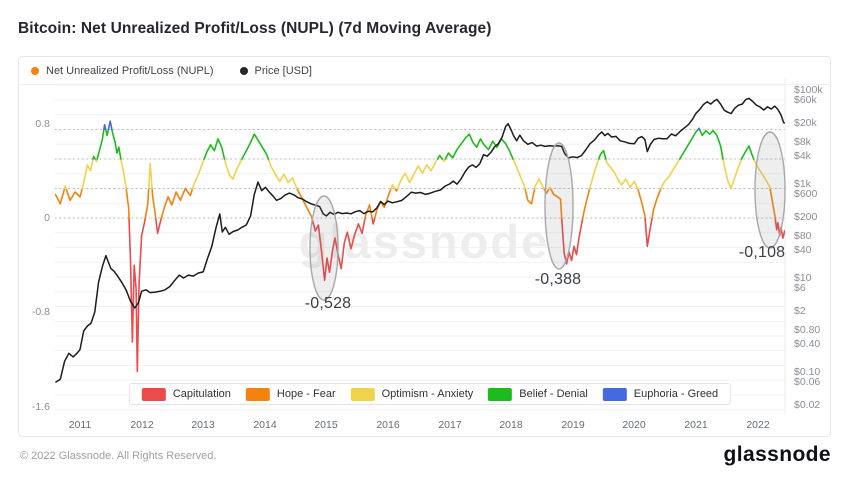 The width and height of the screenshot is (850, 478). What do you see at coordinates (402, 125) in the screenshot?
I see `nupl-line-euphoria-greed` at bounding box center [402, 125].